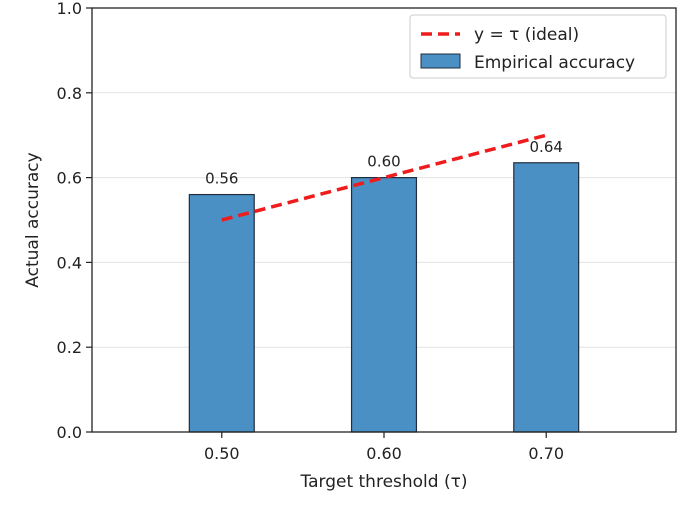 The height and width of the screenshot is (513, 698). I want to click on x-axis-ticks: 0.50 0.60 0.70, so click(384, 447).